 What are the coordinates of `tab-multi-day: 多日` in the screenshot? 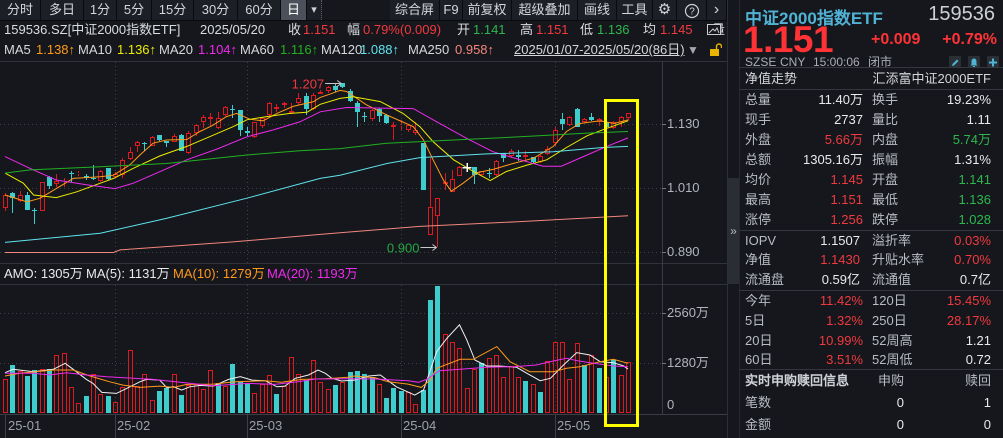 It's located at (62, 10).